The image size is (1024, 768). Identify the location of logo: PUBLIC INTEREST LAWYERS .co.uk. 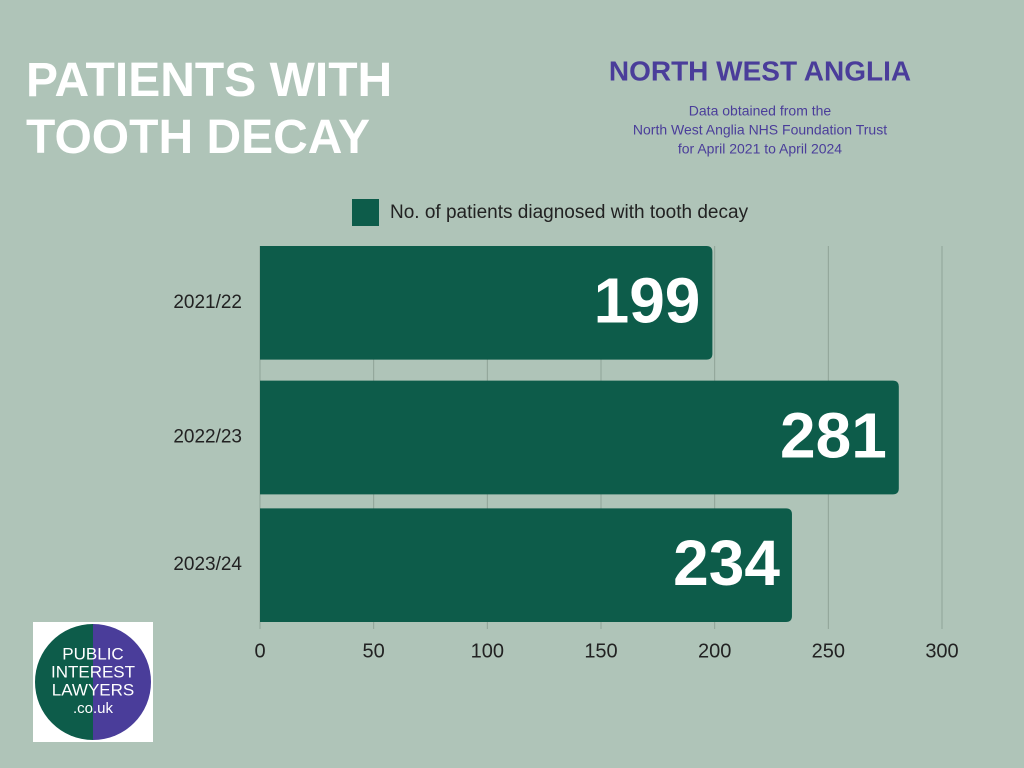
(93, 682).